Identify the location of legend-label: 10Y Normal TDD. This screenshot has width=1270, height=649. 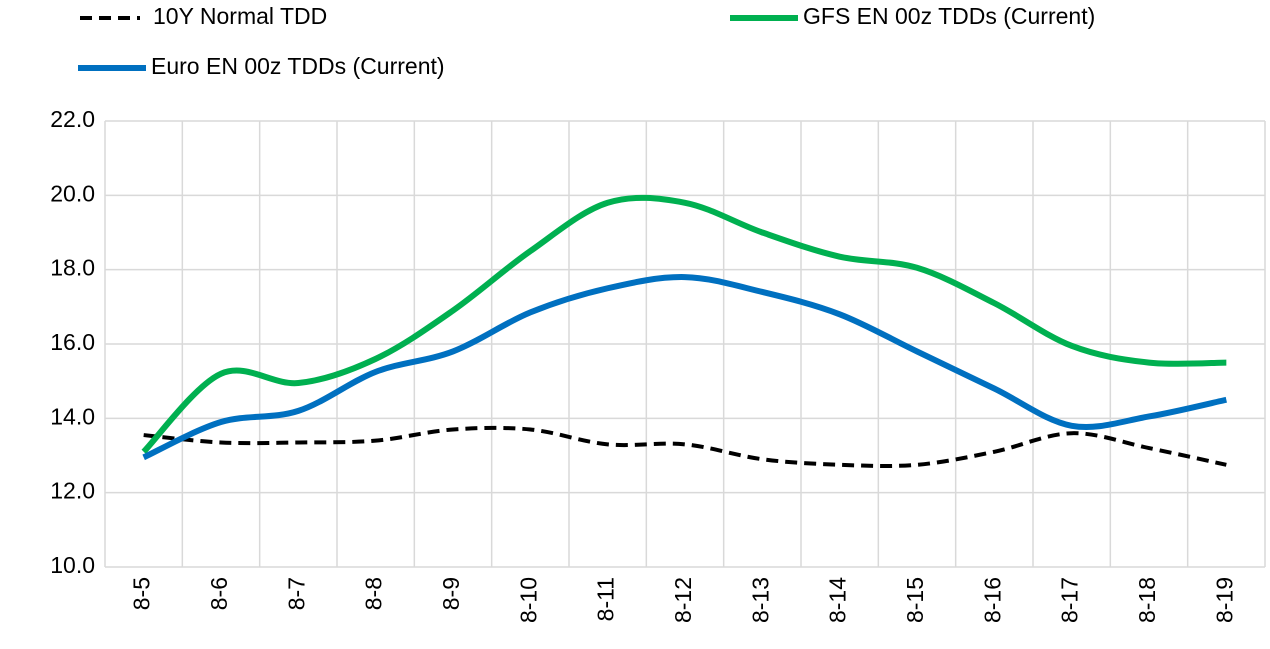
(240, 16).